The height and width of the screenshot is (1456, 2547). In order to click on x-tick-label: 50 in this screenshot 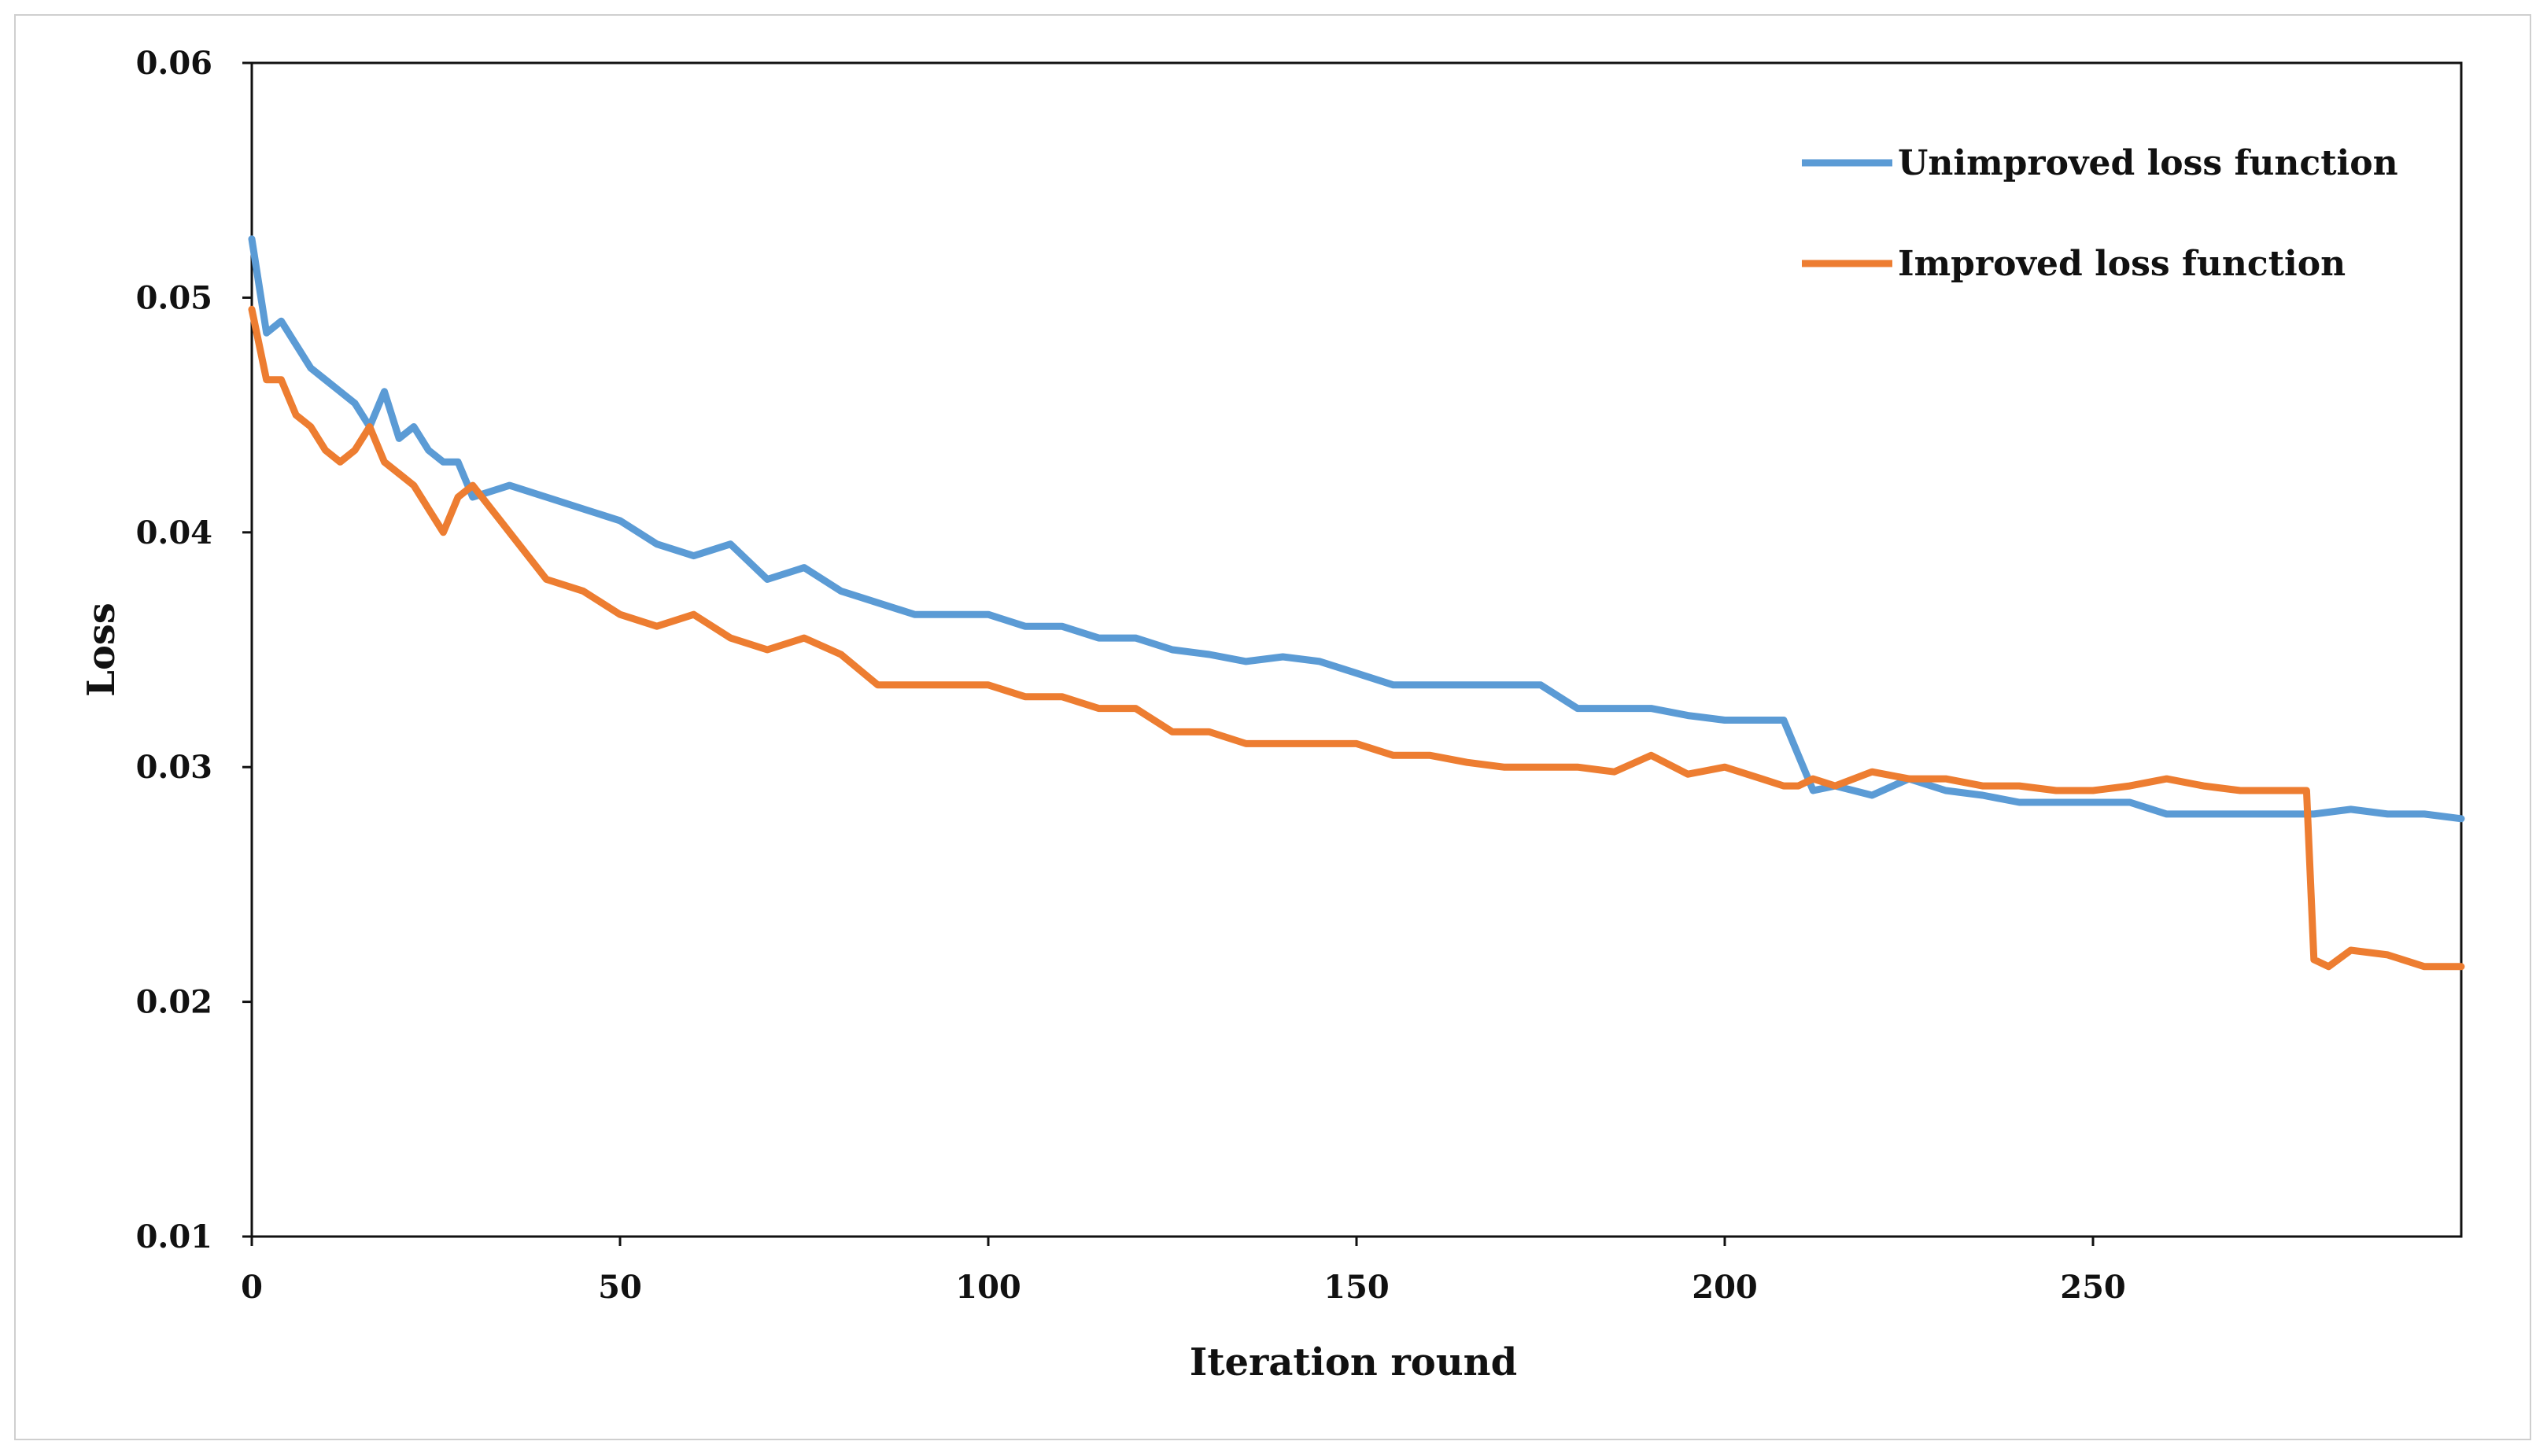, I will do `click(620, 1287)`.